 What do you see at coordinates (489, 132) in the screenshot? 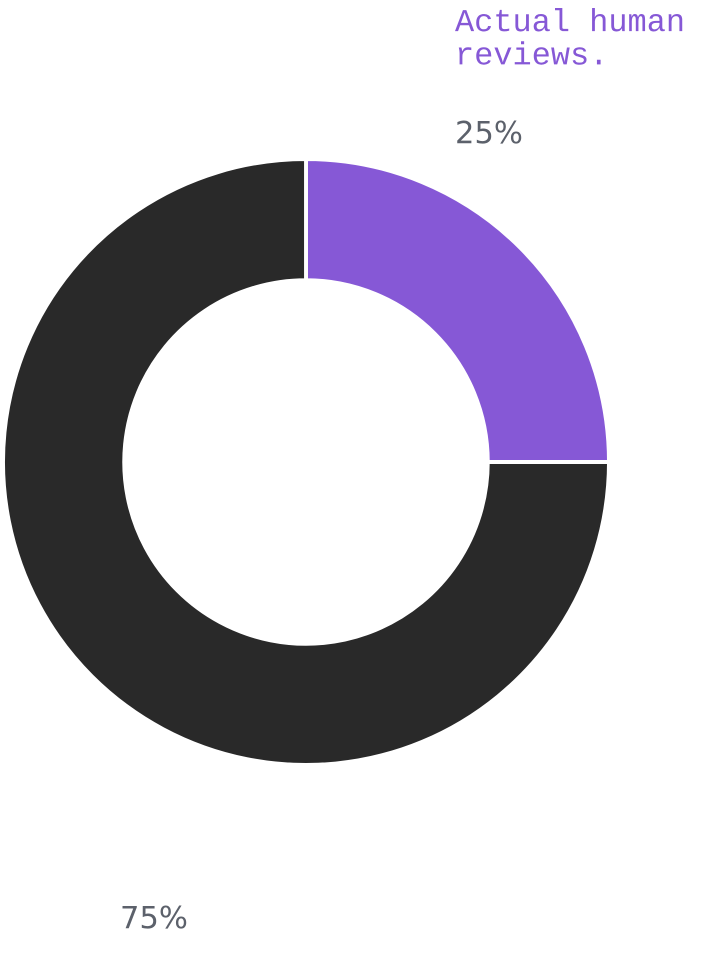
I see `data-label: 25%` at bounding box center [489, 132].